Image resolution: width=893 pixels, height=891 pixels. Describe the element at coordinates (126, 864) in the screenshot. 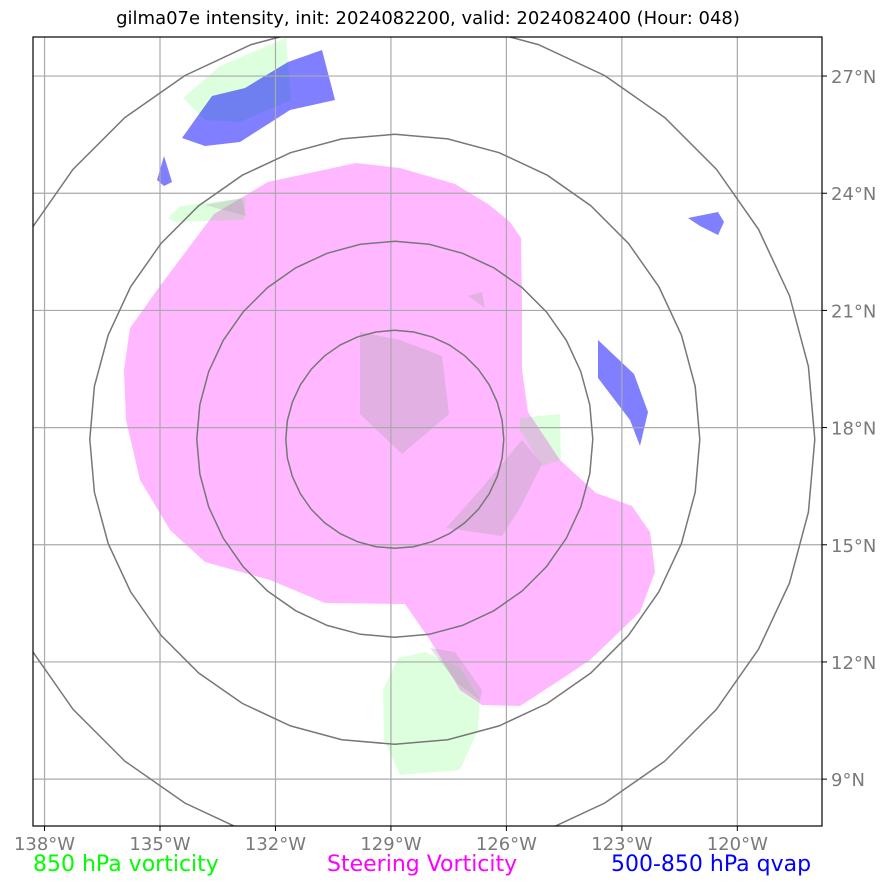

I see `legend-850-vorticity: 850 hPa vorticity` at that location.